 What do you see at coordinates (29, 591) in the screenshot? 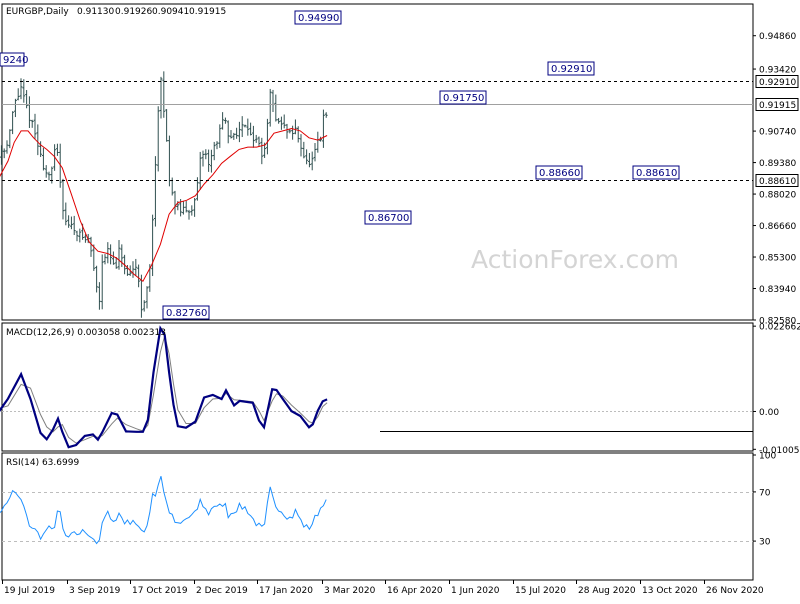
I see `x-tick-label: 19 Jul 2019` at bounding box center [29, 591].